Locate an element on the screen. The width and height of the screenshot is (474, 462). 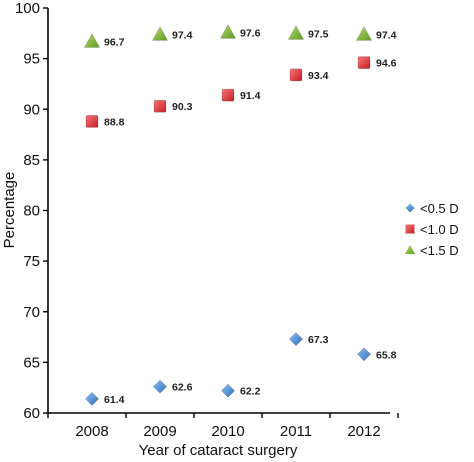
legend-item: <0.5 D is located at coordinates (432, 208).